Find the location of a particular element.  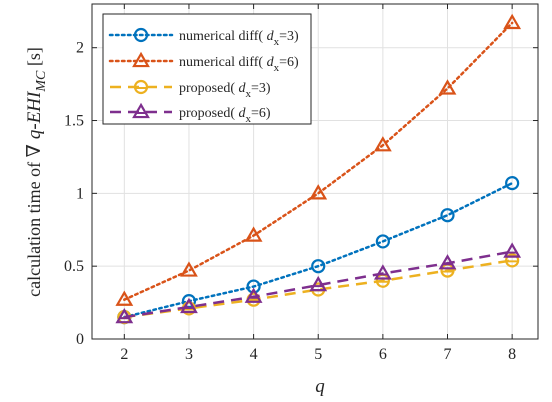

x-axis-title: q is located at coordinates (320, 386).